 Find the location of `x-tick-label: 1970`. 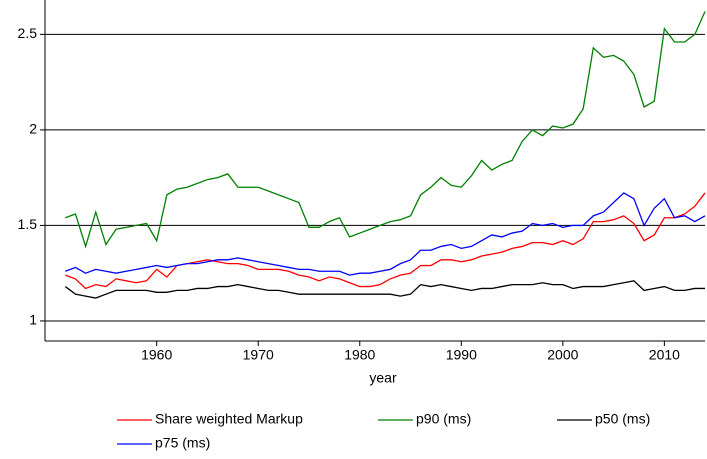

x-tick-label: 1970 is located at coordinates (258, 355).